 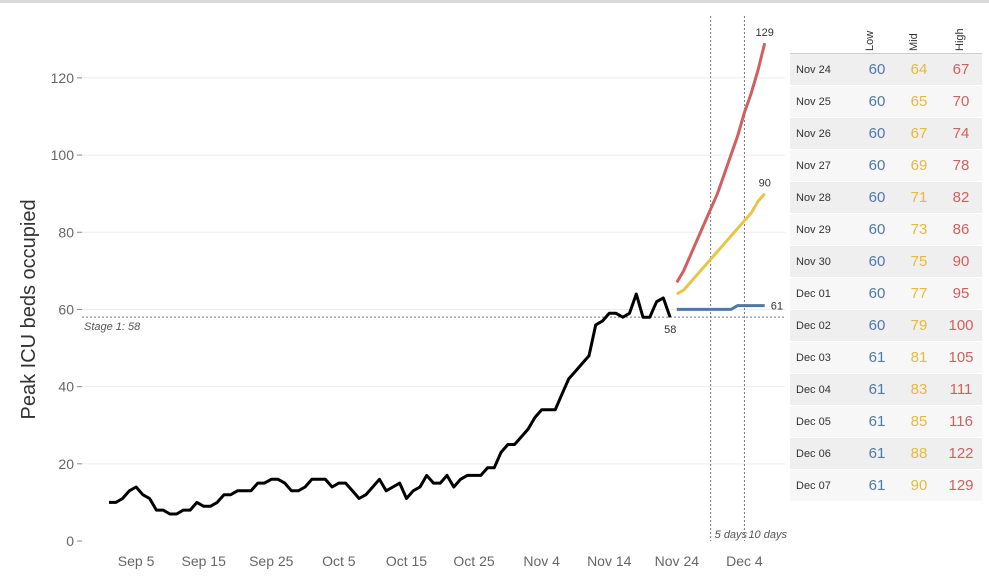 What do you see at coordinates (731, 535) in the screenshot?
I see `vertical-marker-label: 5 days` at bounding box center [731, 535].